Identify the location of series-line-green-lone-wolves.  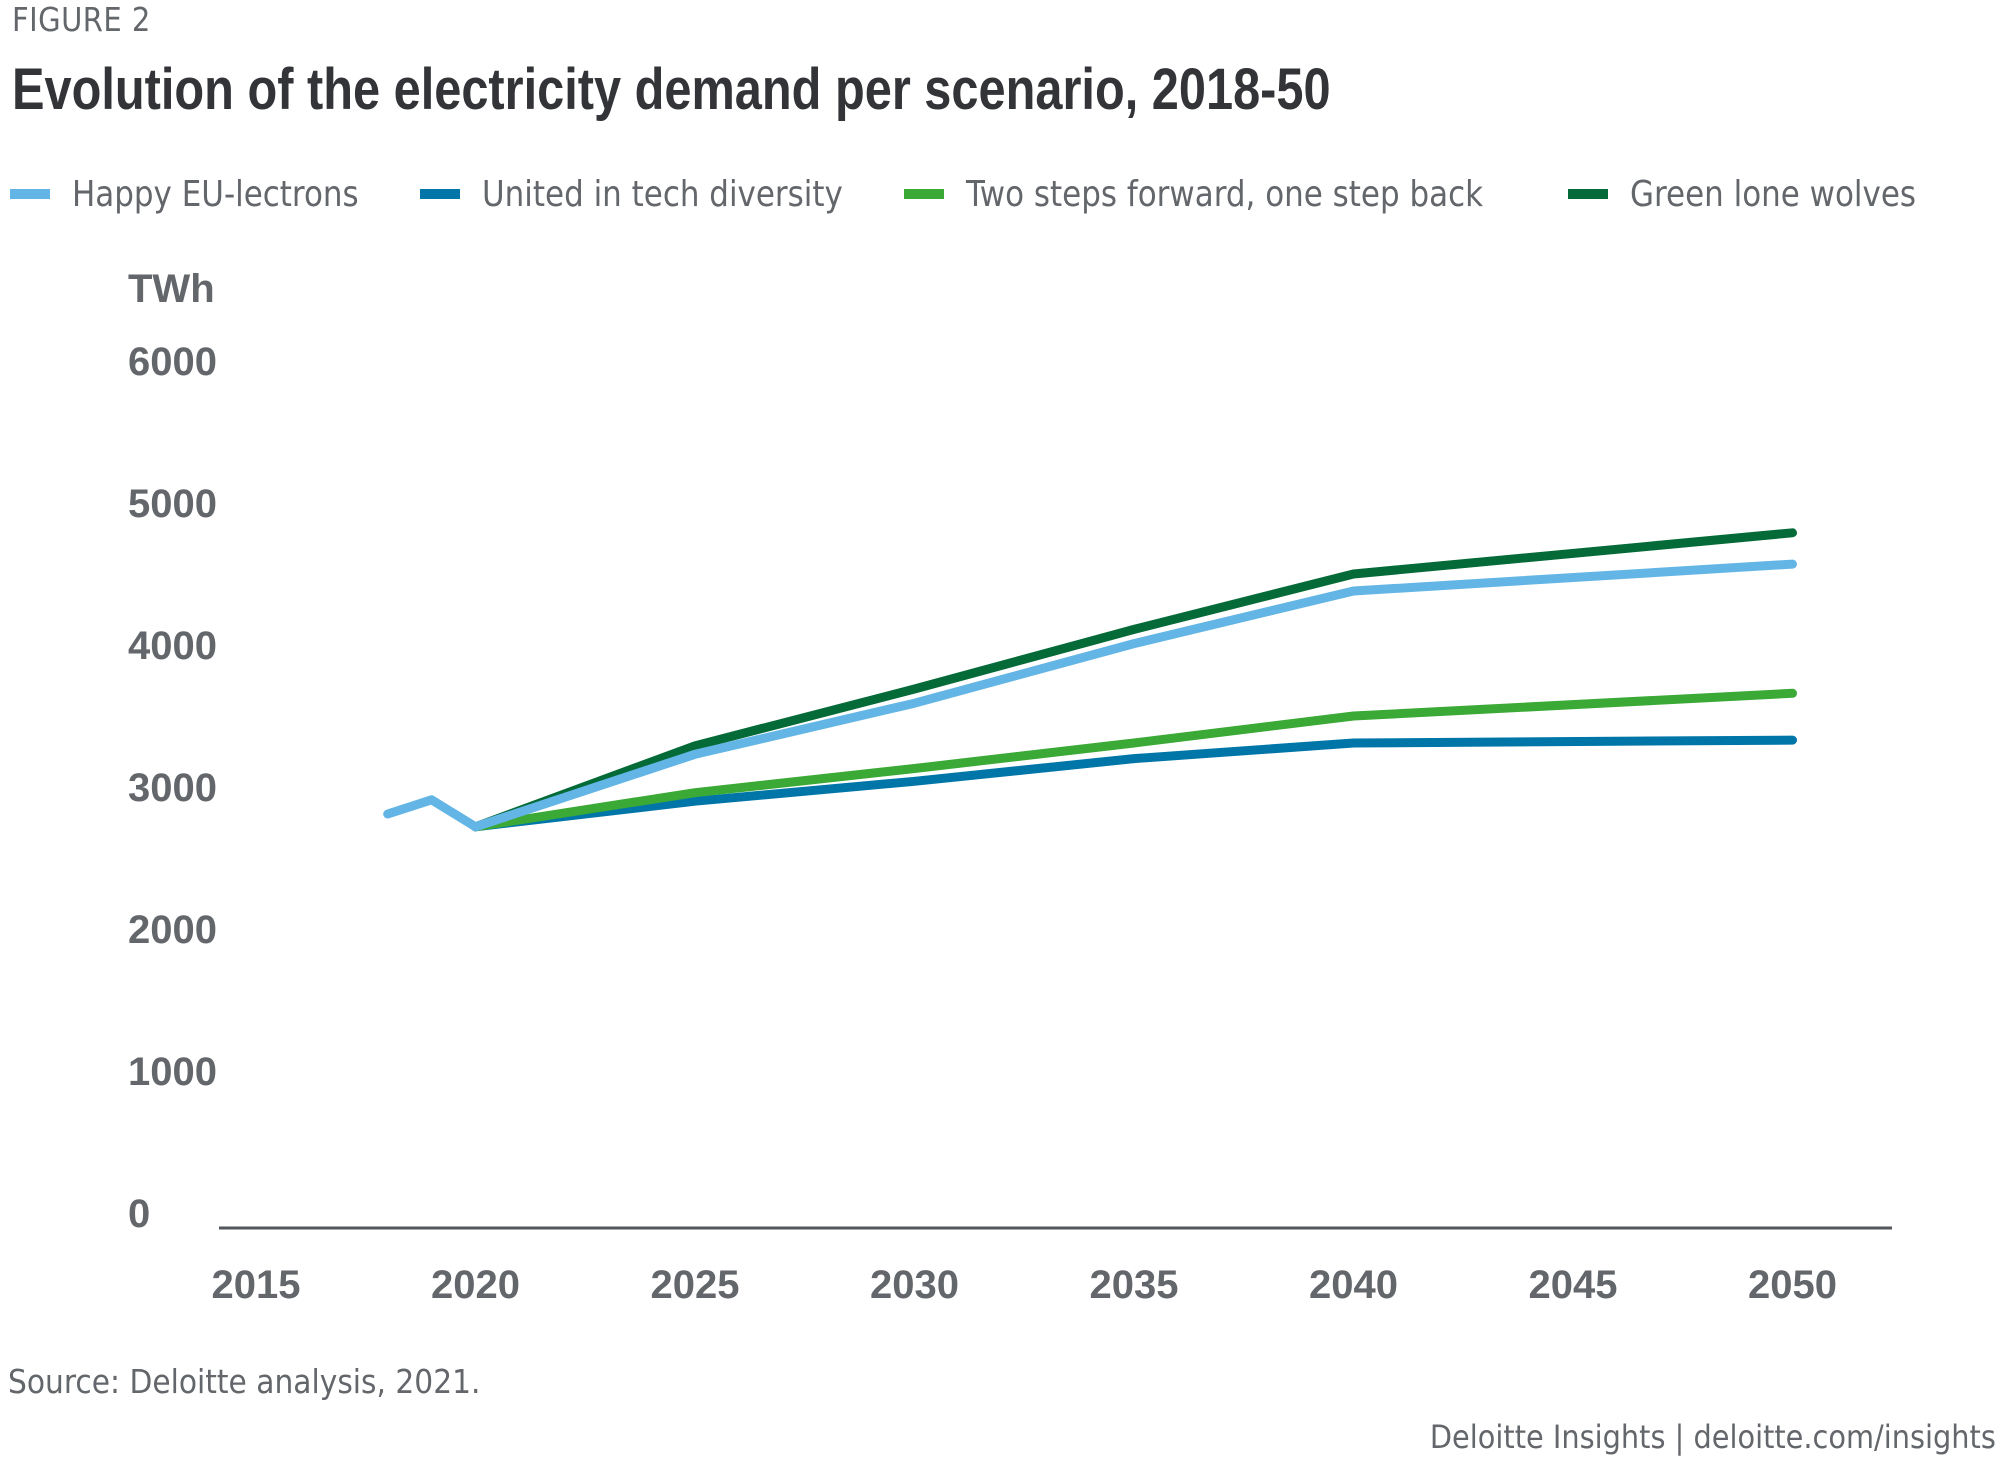
(1134, 680).